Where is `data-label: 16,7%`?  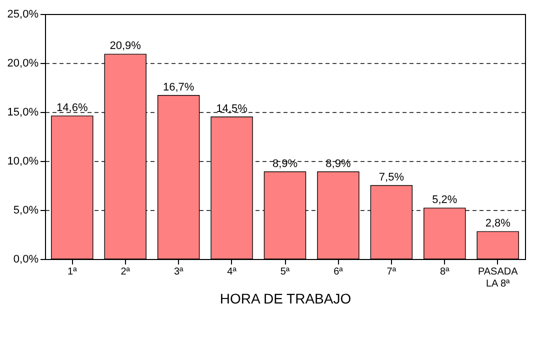
data-label: 16,7% is located at coordinates (178, 87).